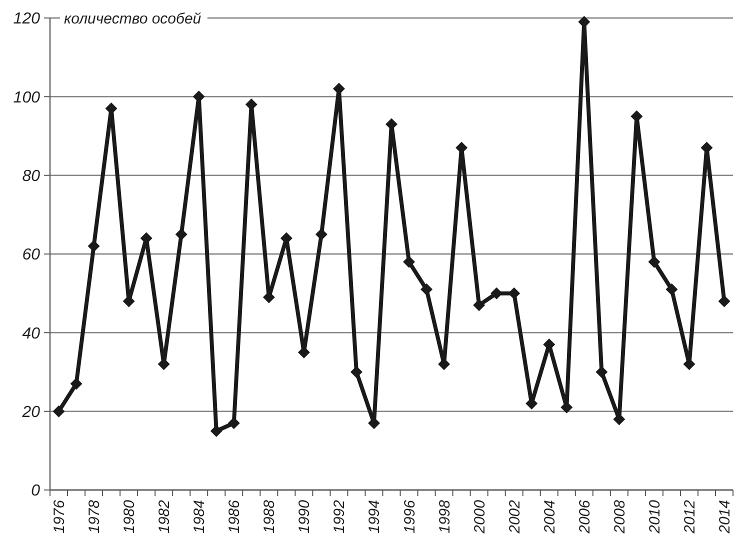  Describe the element at coordinates (655, 516) in the screenshot. I see `x-tick-label: 2010` at that location.